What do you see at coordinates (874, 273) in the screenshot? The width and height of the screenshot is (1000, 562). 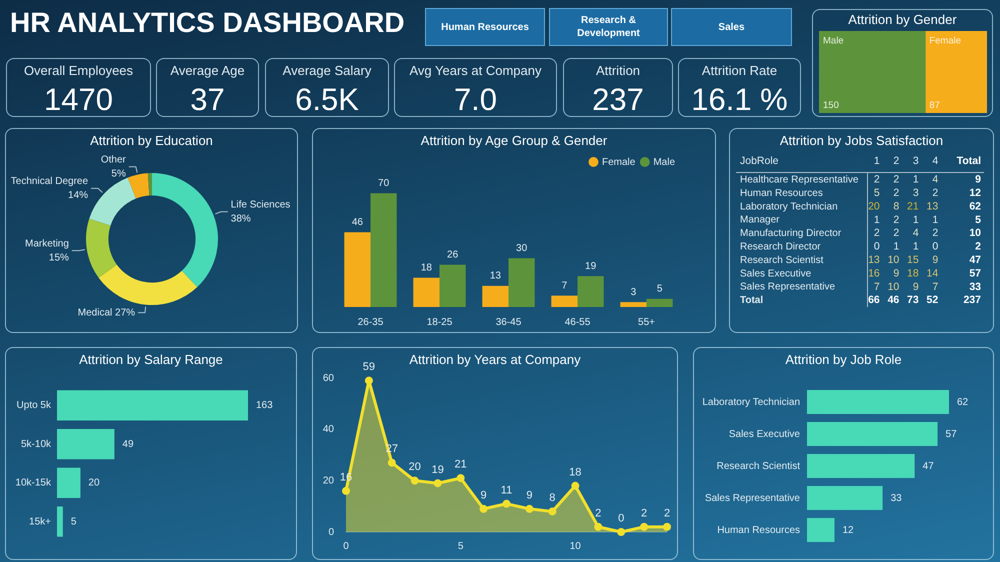 I see `data-label: 16` at bounding box center [874, 273].